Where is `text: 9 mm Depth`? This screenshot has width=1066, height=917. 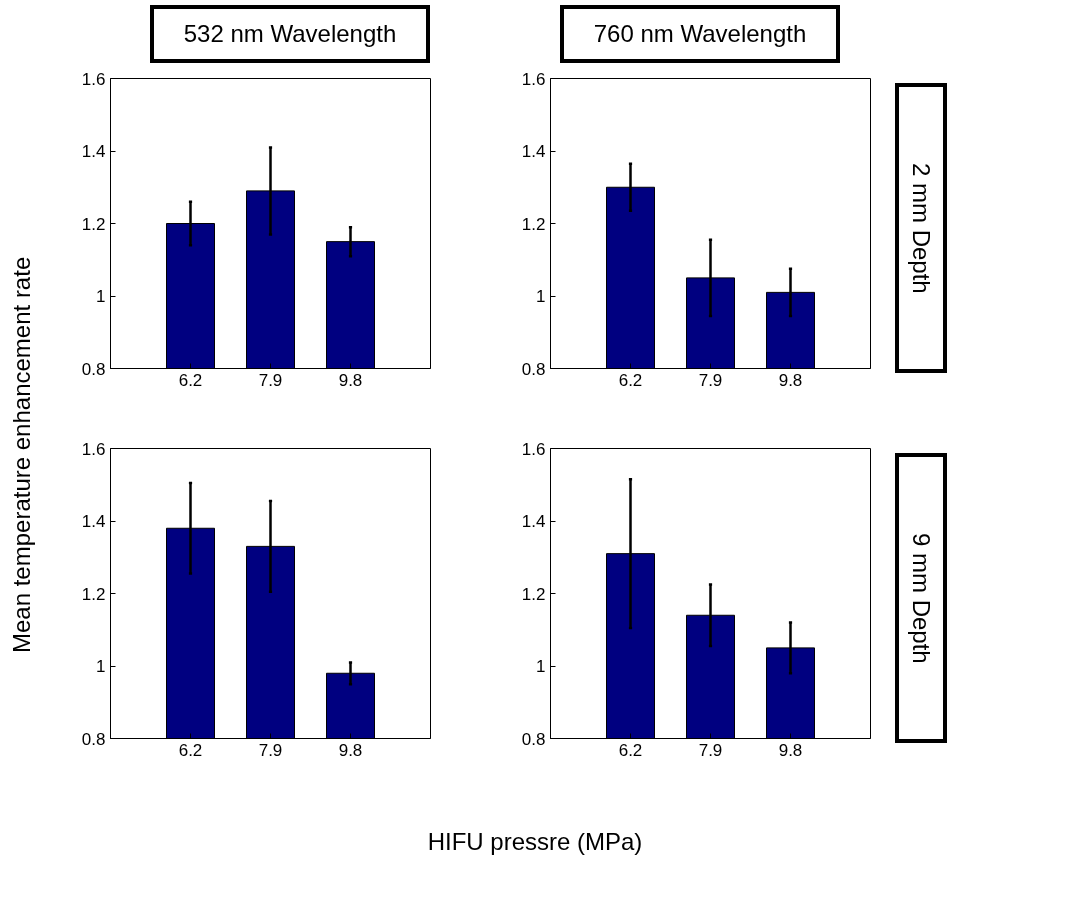 text: 9 mm Depth is located at coordinates (922, 598).